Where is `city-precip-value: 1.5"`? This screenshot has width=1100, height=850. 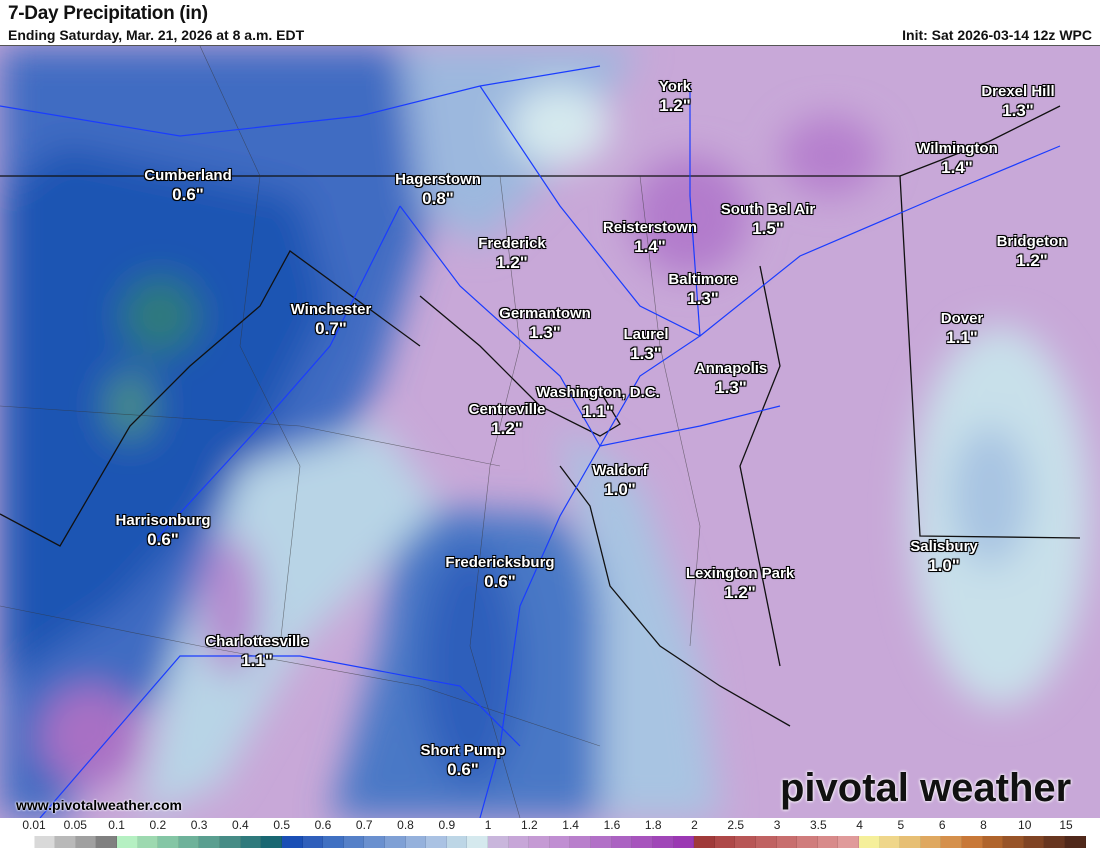 city-precip-value: 1.5" is located at coordinates (768, 228).